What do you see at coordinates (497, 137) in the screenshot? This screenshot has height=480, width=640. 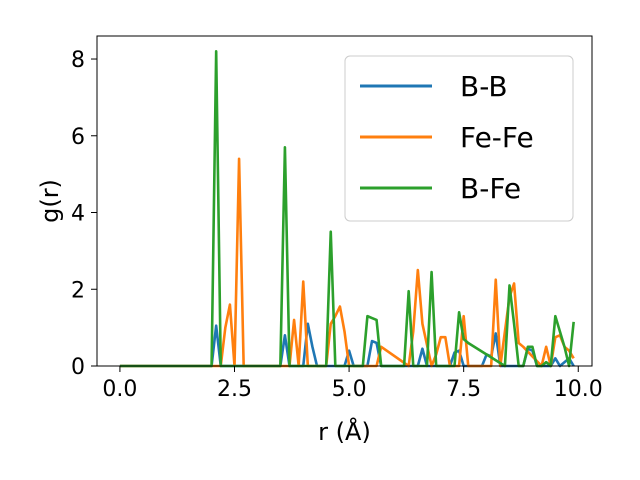 I see `legend-label-fe-fe: Fe-Fe` at bounding box center [497, 137].